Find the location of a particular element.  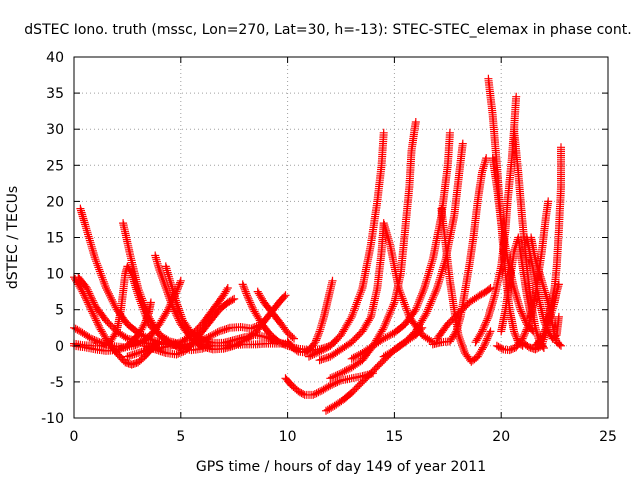

y-tick-label: 10 is located at coordinates (55, 275).